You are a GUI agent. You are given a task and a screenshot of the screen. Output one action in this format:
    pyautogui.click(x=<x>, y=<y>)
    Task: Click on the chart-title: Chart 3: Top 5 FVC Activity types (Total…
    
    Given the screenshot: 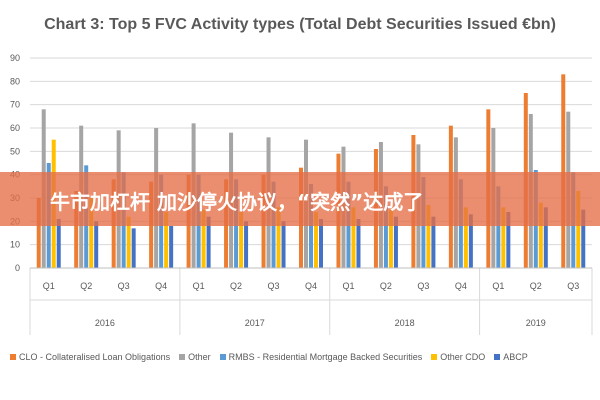 What is the action you would take?
    pyautogui.click(x=300, y=24)
    